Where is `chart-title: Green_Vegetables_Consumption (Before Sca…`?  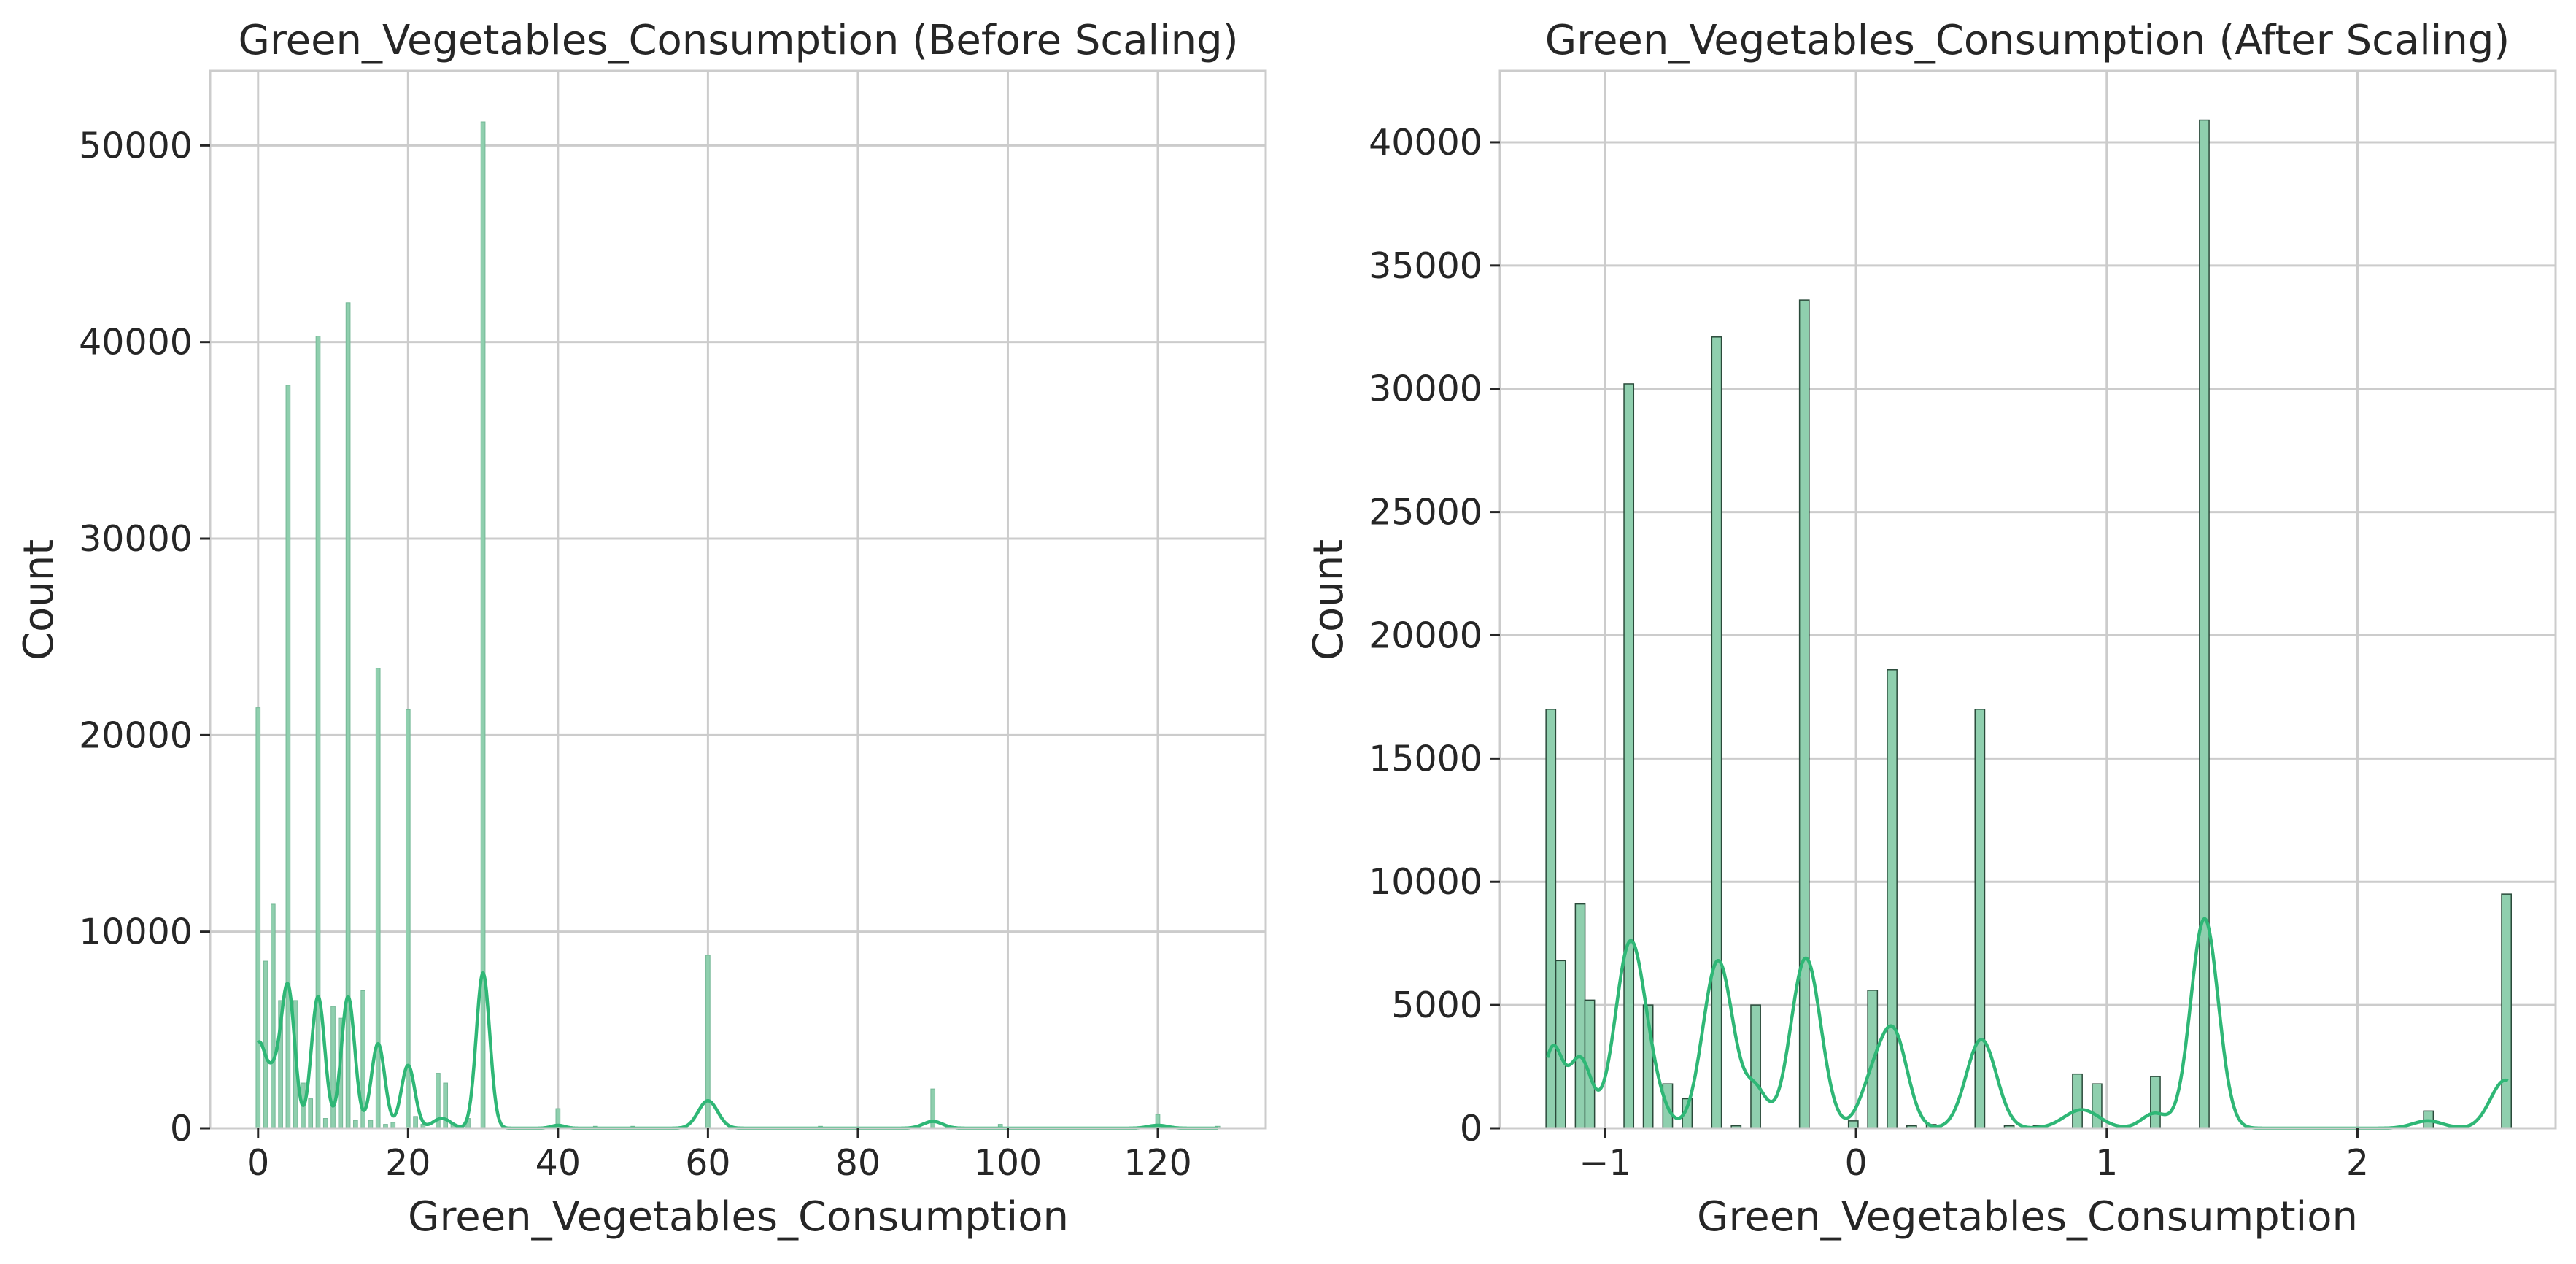 chart-title: Green_Vegetables_Consumption (Before Sca… is located at coordinates (738, 40).